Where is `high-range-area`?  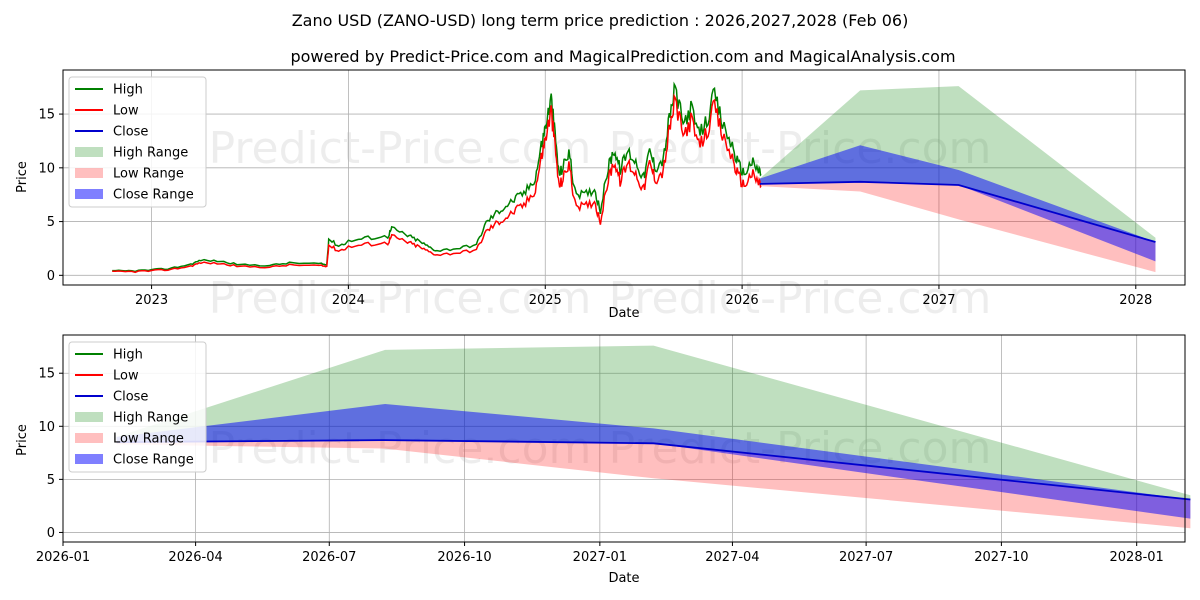 high-range-area is located at coordinates (957, 164).